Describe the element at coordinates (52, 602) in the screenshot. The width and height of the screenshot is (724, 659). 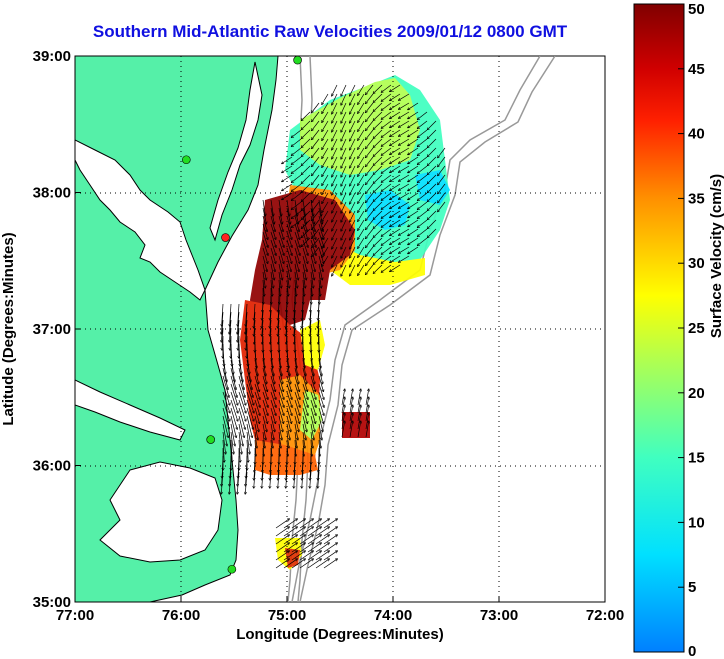
I see `y-tick-label: 35:00` at that location.